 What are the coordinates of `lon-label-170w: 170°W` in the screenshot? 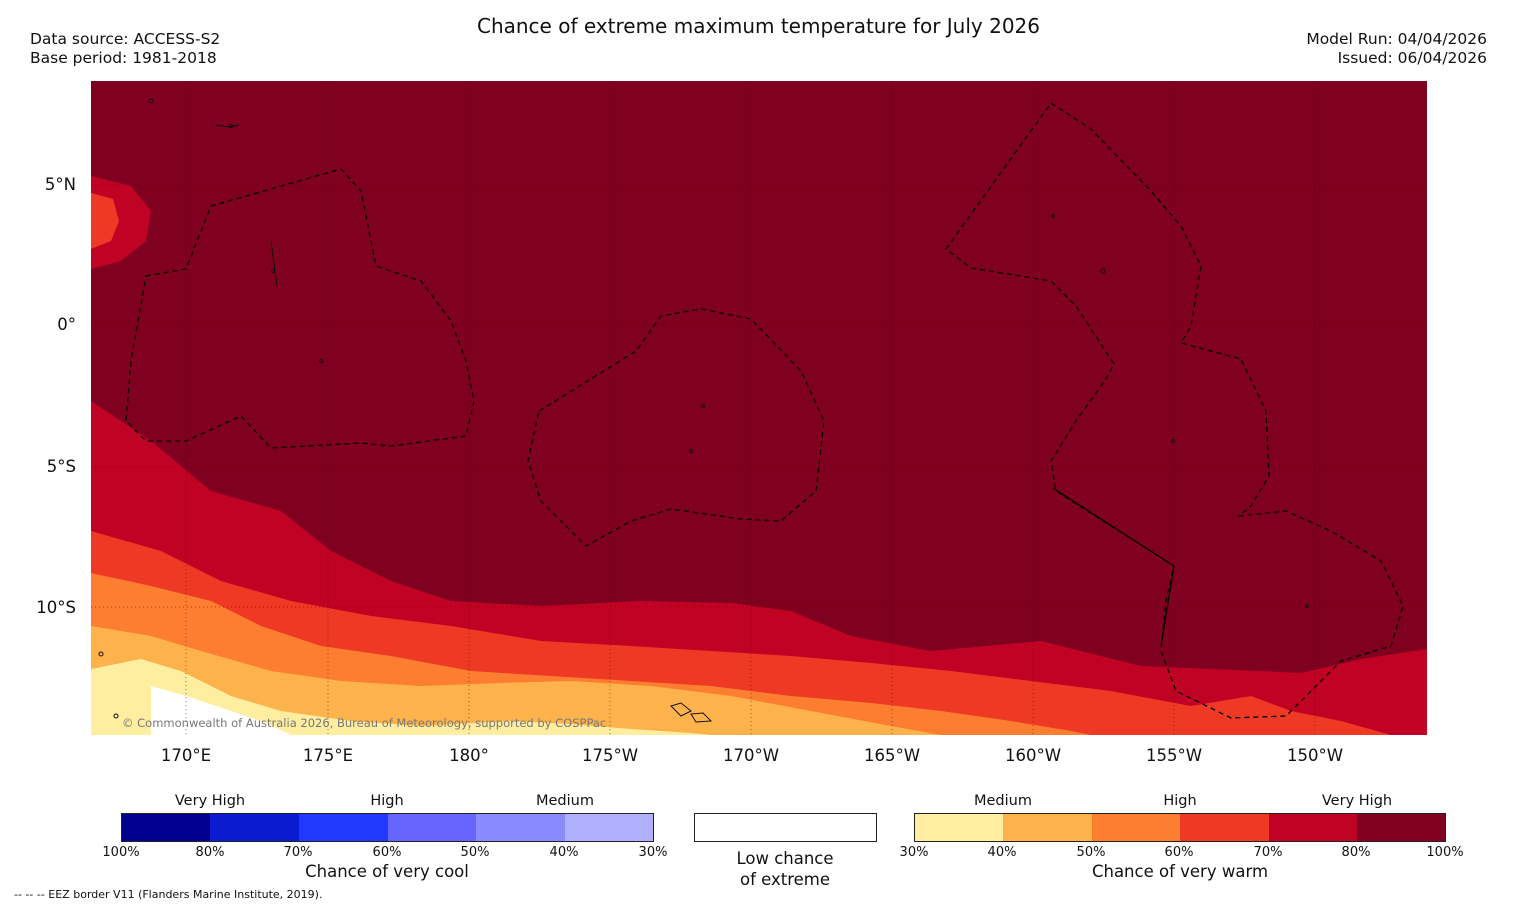 It's located at (751, 755).